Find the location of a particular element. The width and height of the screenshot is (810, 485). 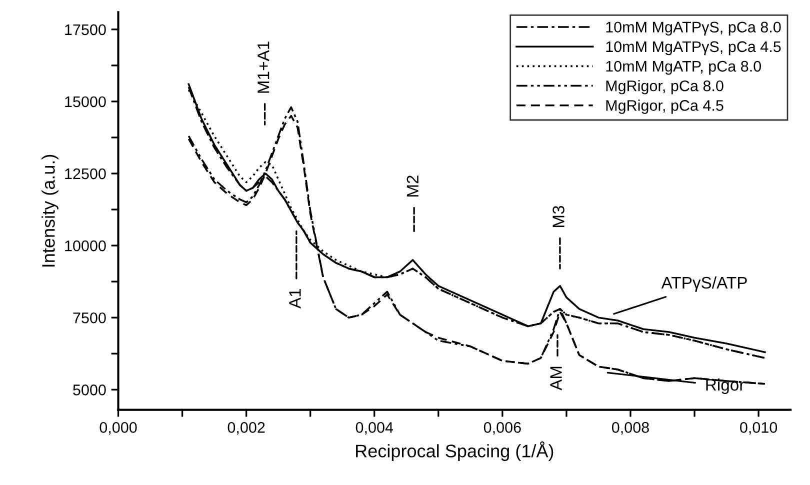

annotation: A1 is located at coordinates (295, 299).